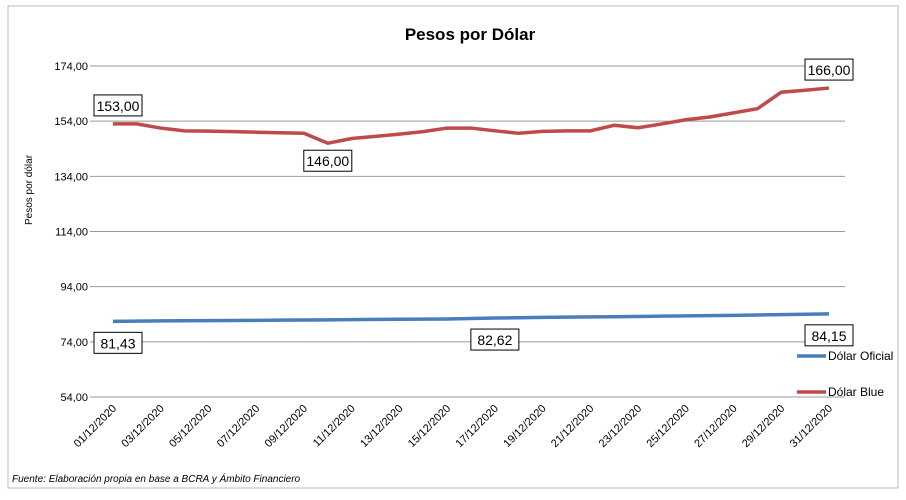 The image size is (906, 500). Describe the element at coordinates (29, 189) in the screenshot. I see `y-axis-label: Pesos por dólar` at that location.